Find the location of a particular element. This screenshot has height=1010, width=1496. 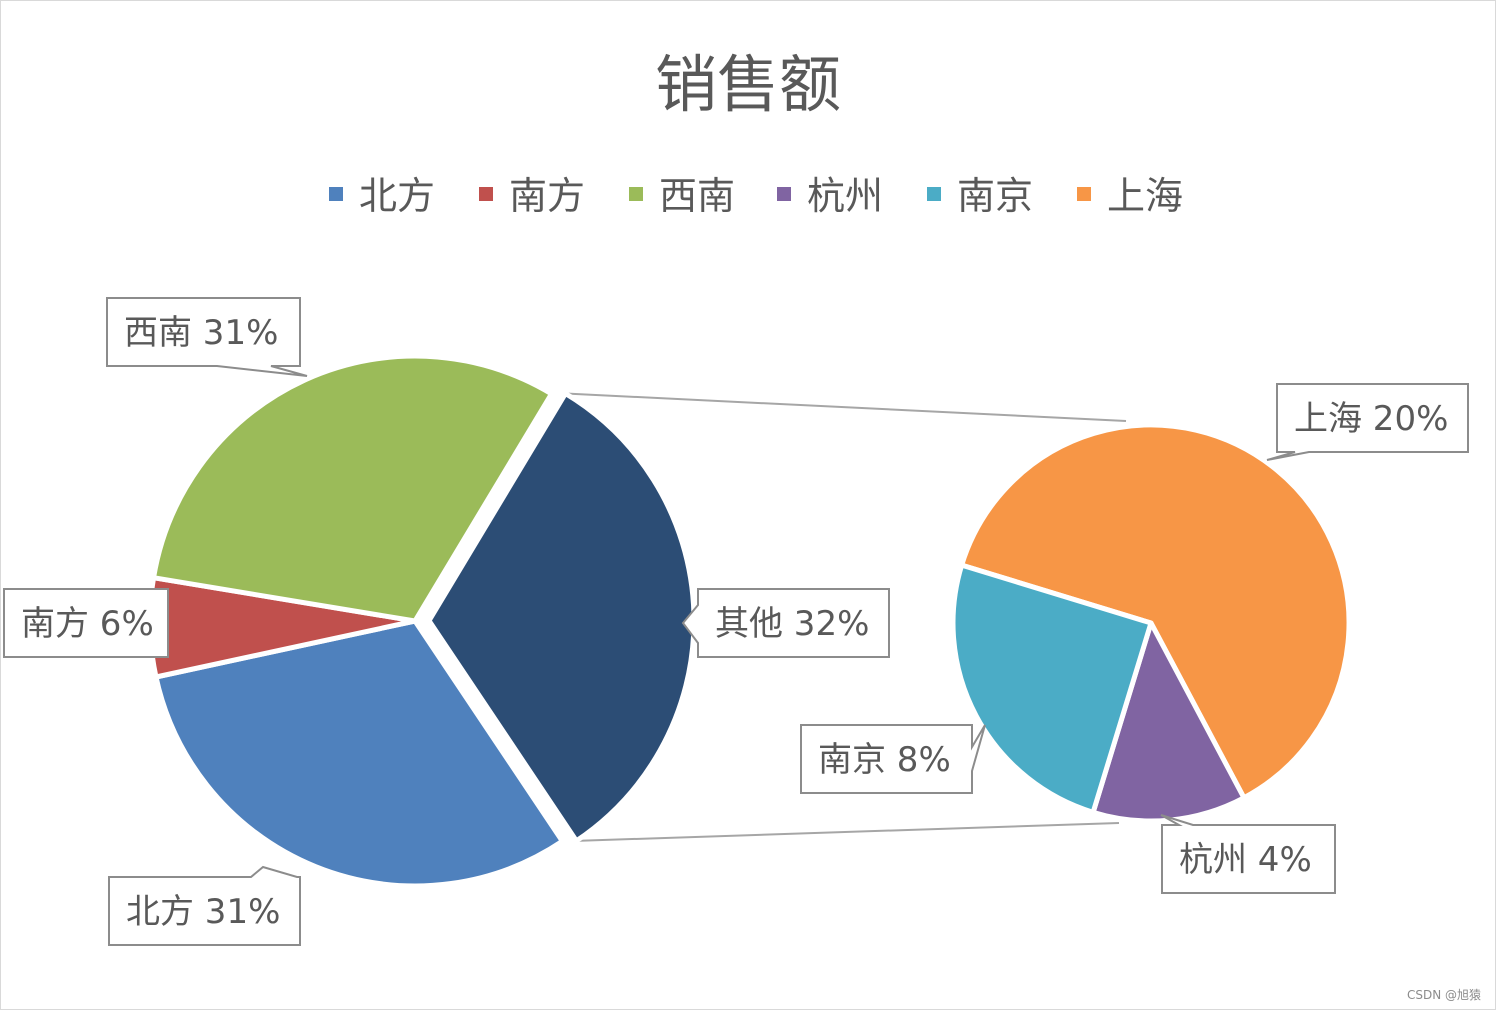

legend-entry: 上海 is located at coordinates (1145, 196).